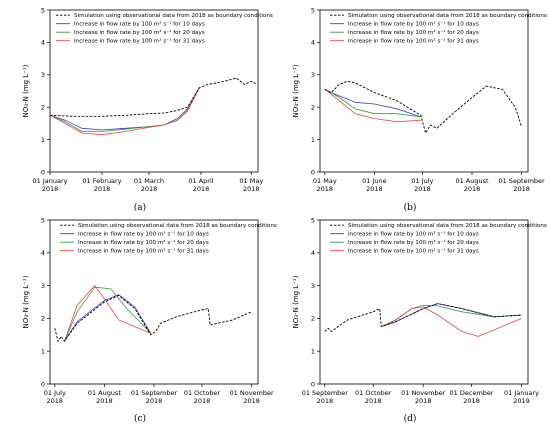 The image size is (550, 431). What do you see at coordinates (410, 207) in the screenshot?
I see `panel-label: (b)` at bounding box center [410, 207].